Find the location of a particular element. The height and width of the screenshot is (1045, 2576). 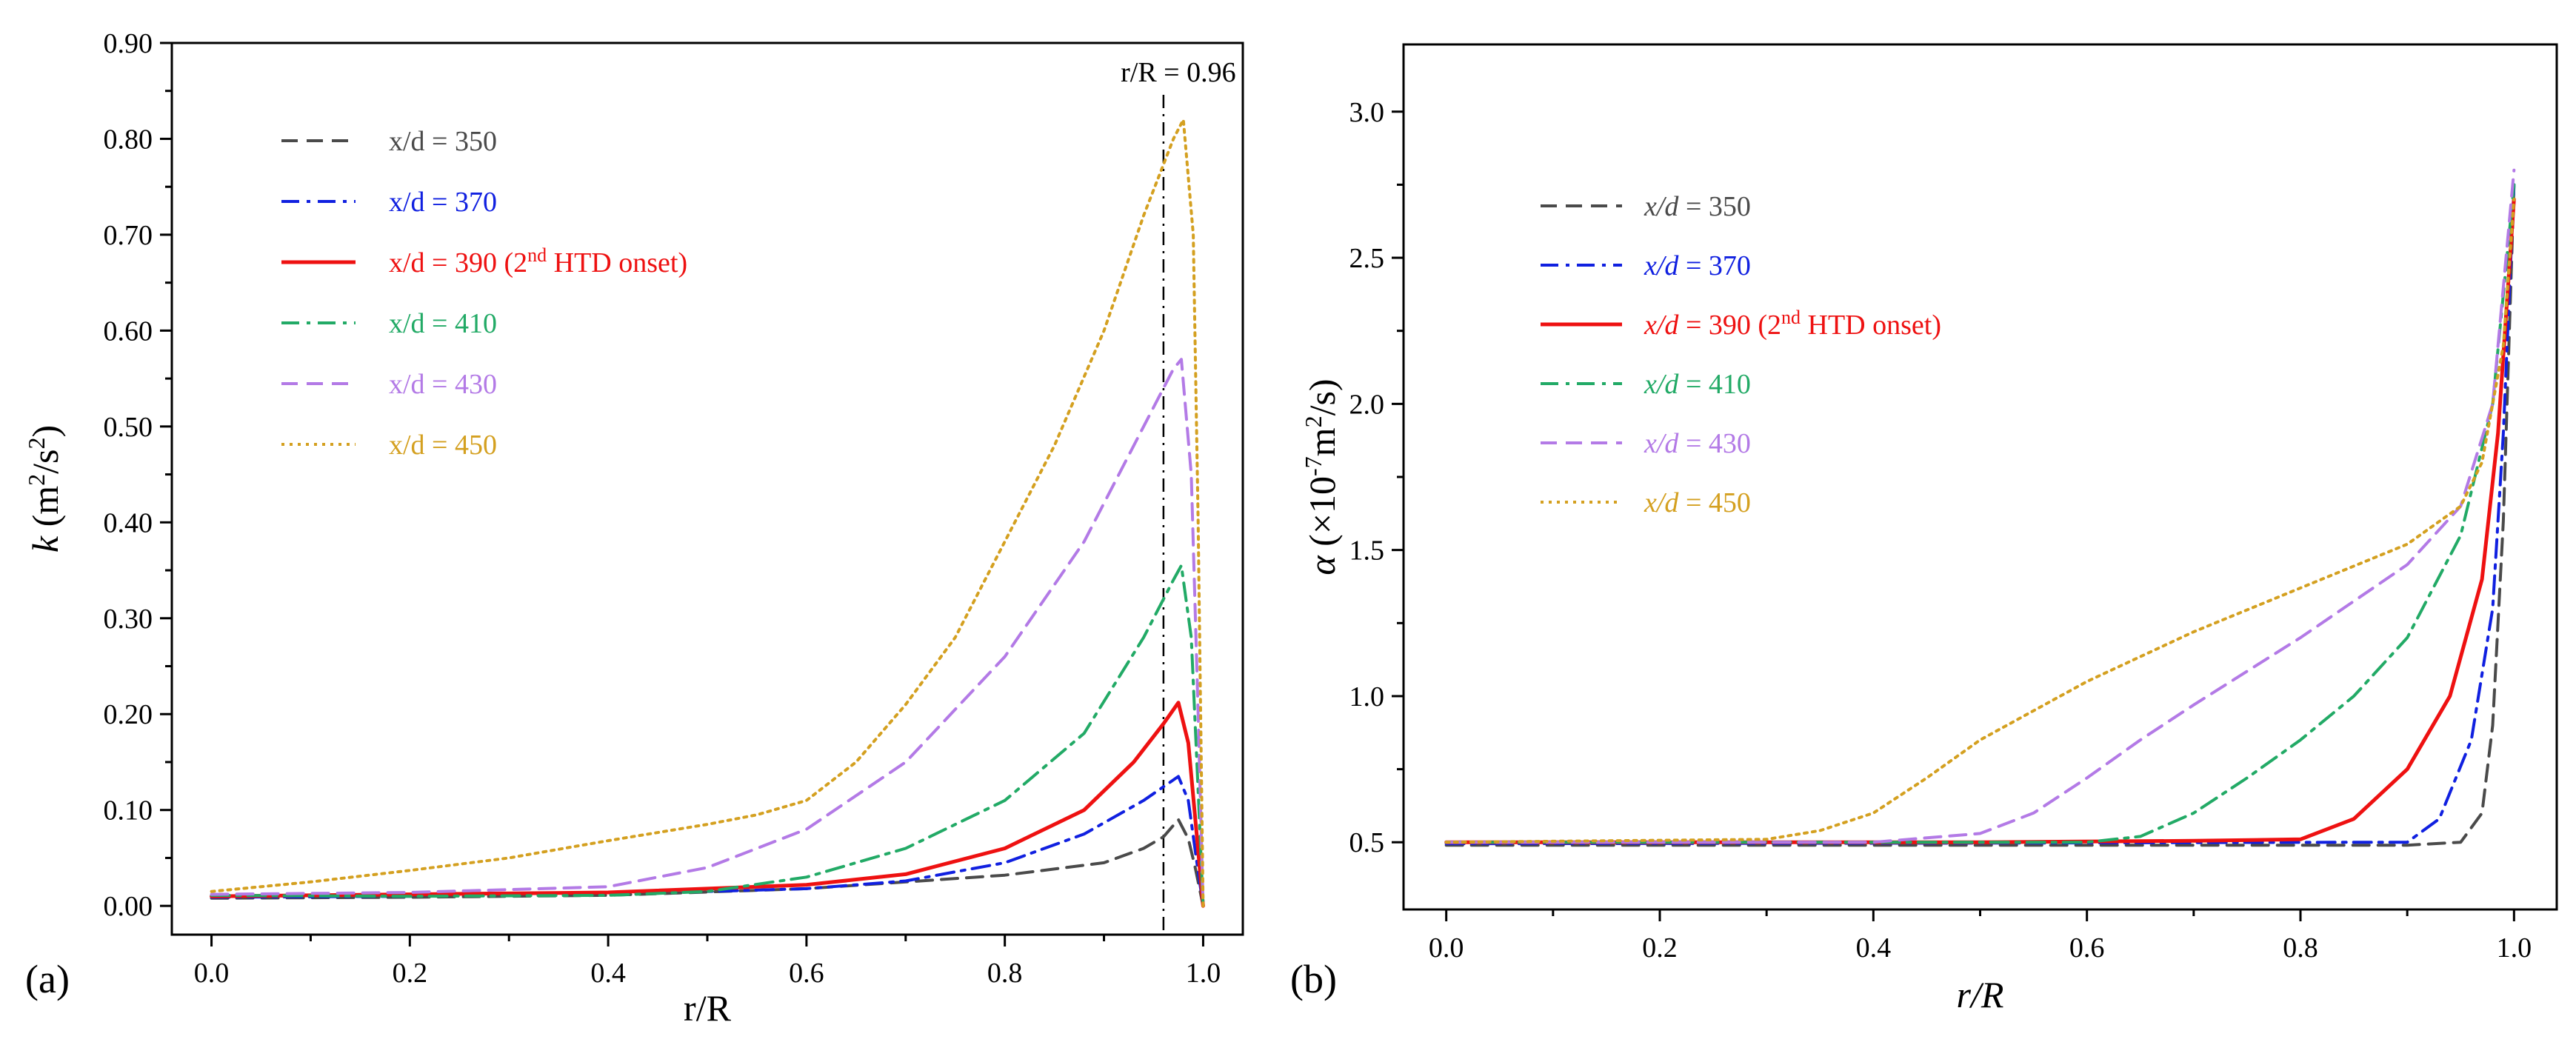

legend-text-part: x/d = 350 is located at coordinates (443, 141).